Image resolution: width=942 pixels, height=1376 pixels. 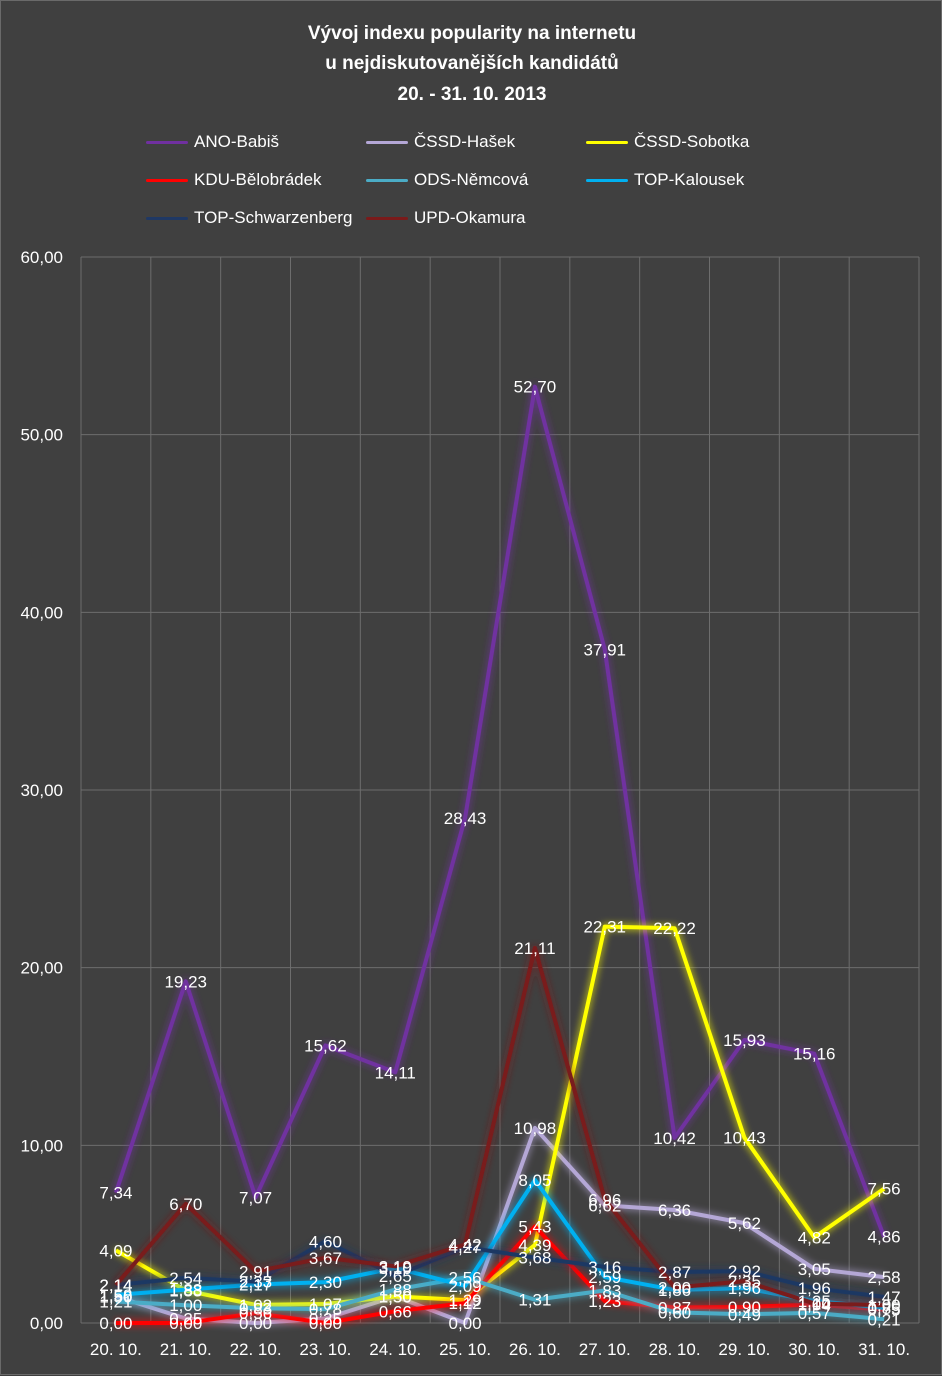 What do you see at coordinates (255, 1197) in the screenshot?
I see `data-label: 7,07` at bounding box center [255, 1197].